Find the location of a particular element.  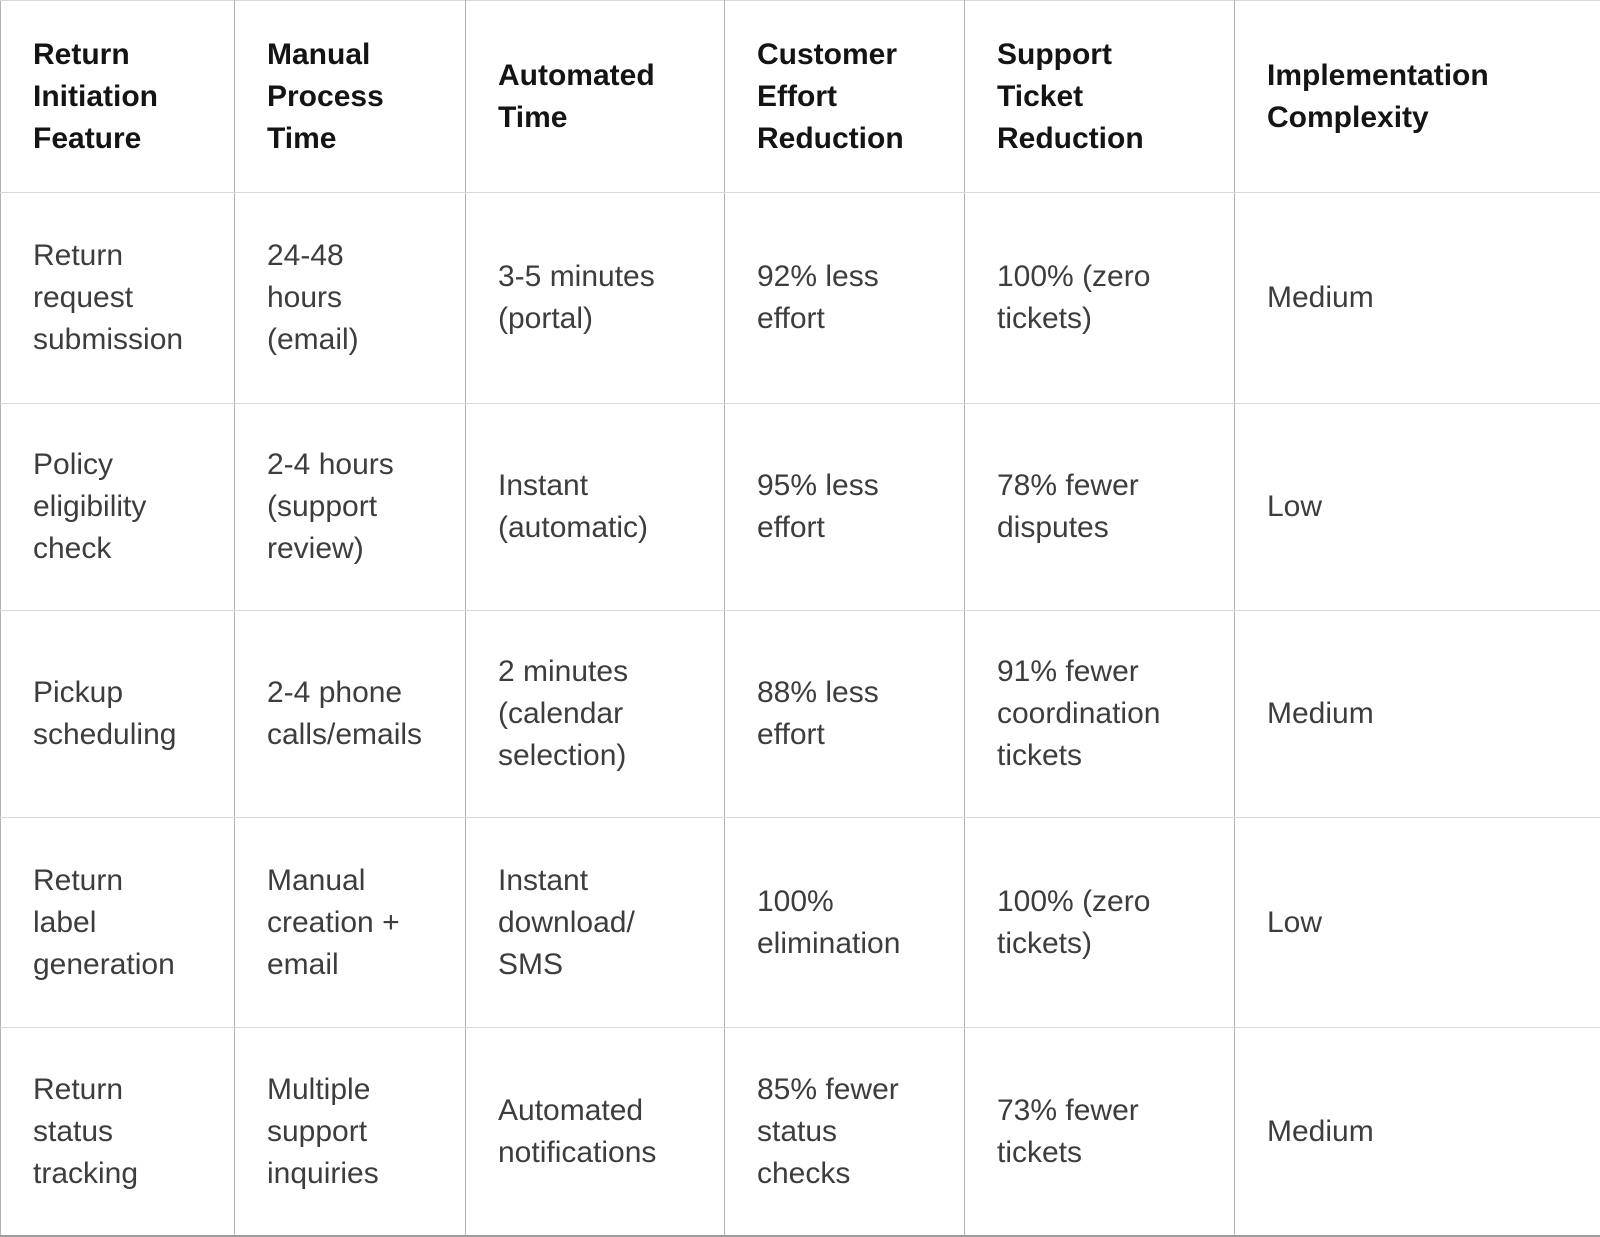

cell-effort-reduction: 88% less effort is located at coordinates (844, 714).